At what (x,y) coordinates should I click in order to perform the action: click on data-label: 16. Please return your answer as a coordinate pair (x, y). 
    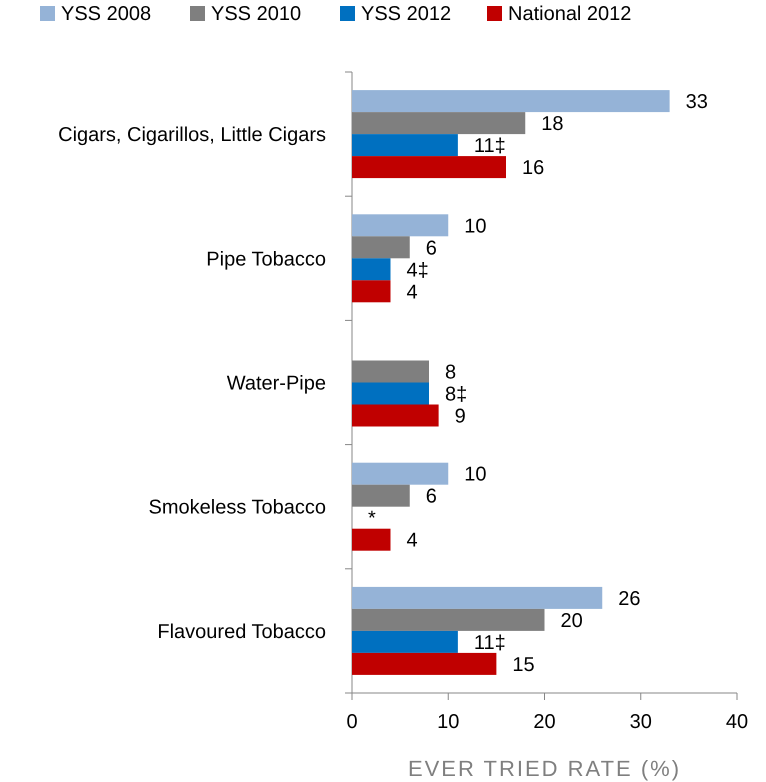
    Looking at the image, I should click on (533, 168).